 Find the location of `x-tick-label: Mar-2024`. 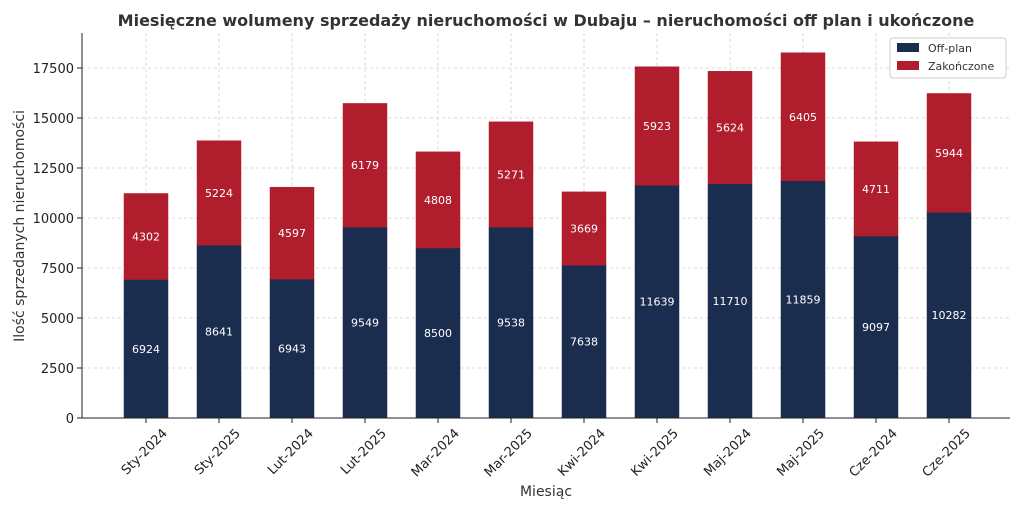

x-tick-label: Mar-2024 is located at coordinates (436, 453).